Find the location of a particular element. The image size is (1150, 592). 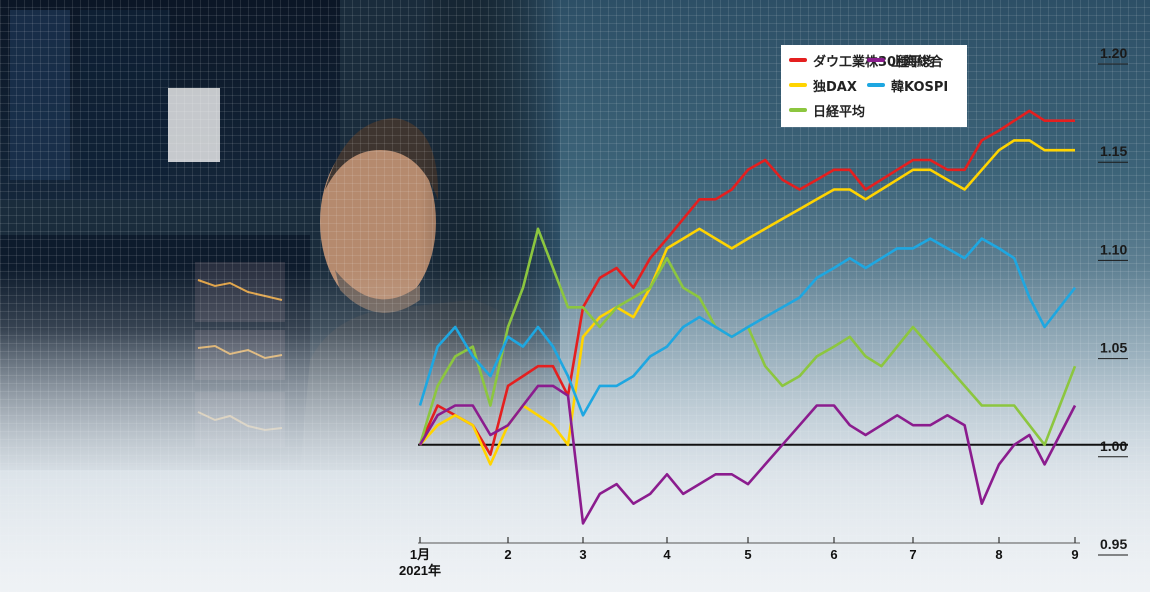

legend-swatch-shanghai is located at coordinates (876, 60).